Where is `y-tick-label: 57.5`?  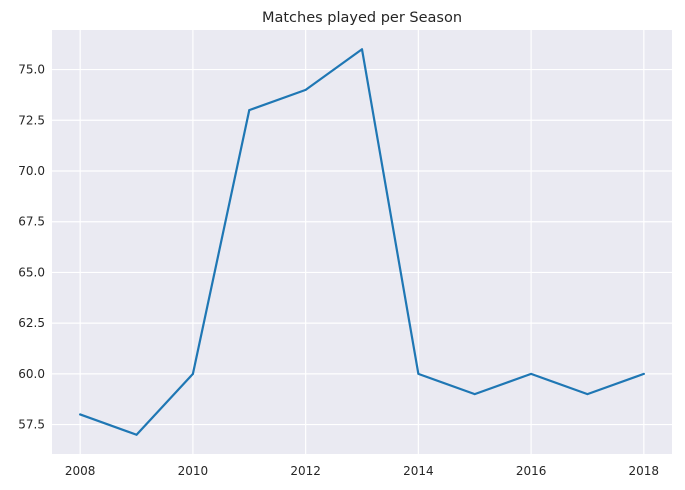
y-tick-label: 57.5 is located at coordinates (31, 425).